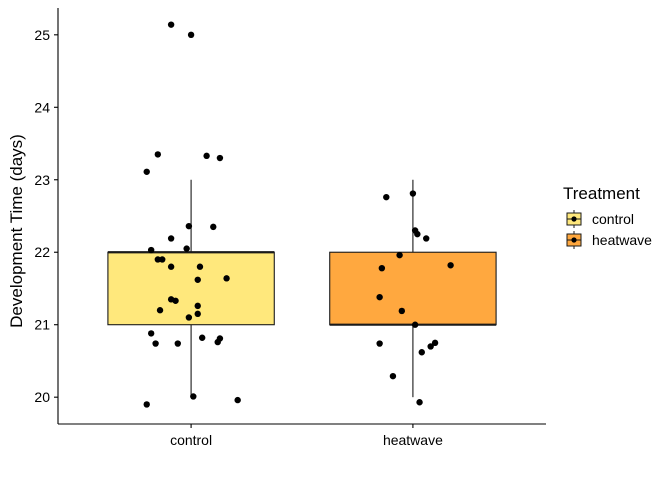 This screenshot has height=480, width=672. Describe the element at coordinates (622, 240) in the screenshot. I see `legend-label-heatwave: heatwave` at that location.